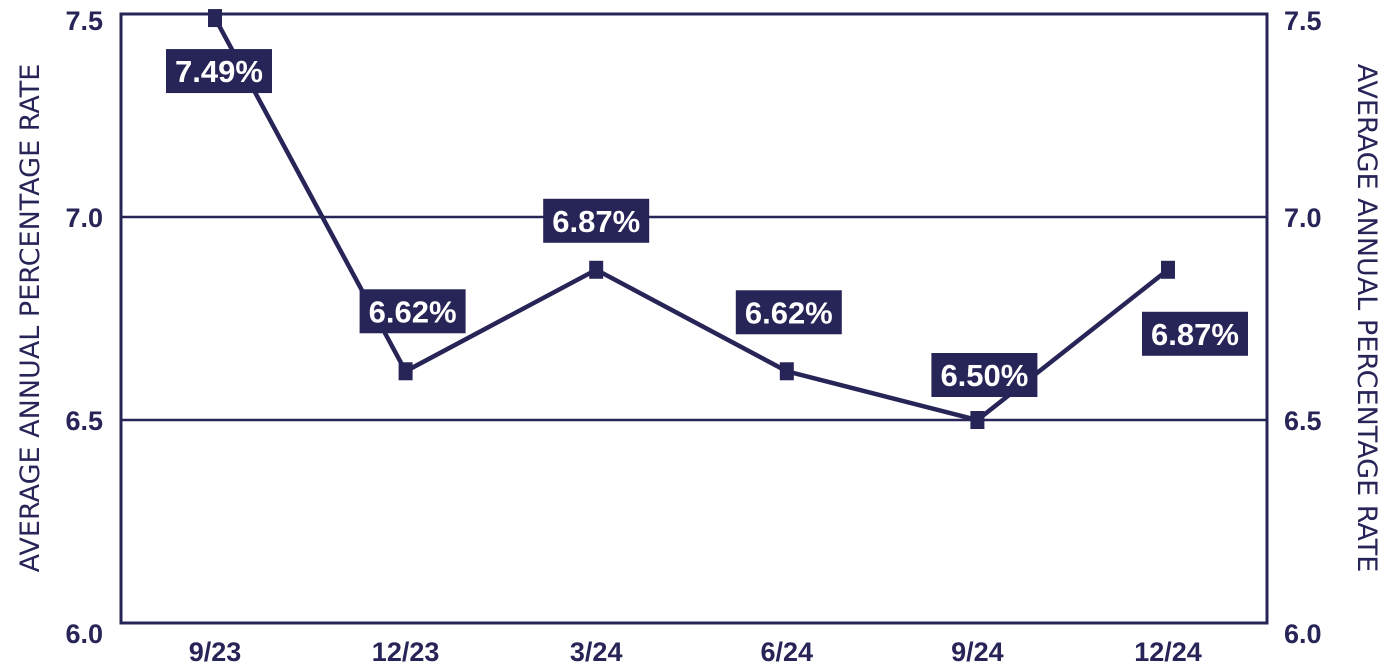 The image size is (1397, 667). What do you see at coordinates (1303, 218) in the screenshot?
I see `y-tick-label-right: 7.0` at bounding box center [1303, 218].